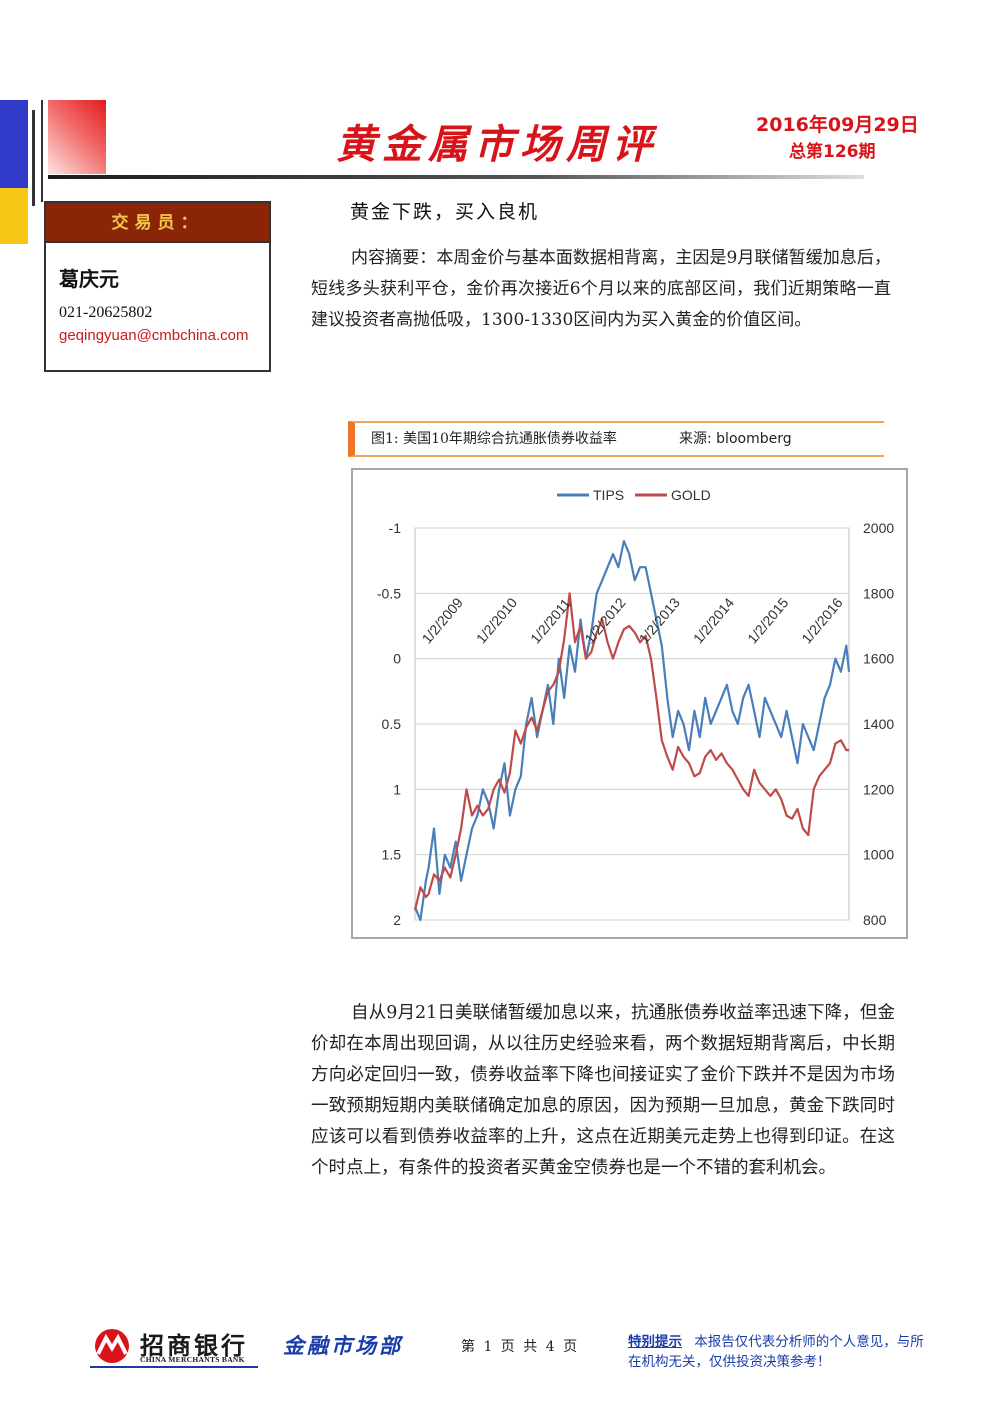  Describe the element at coordinates (767, 620) in the screenshot. I see `x-tick-label: 1/2/2015` at that location.